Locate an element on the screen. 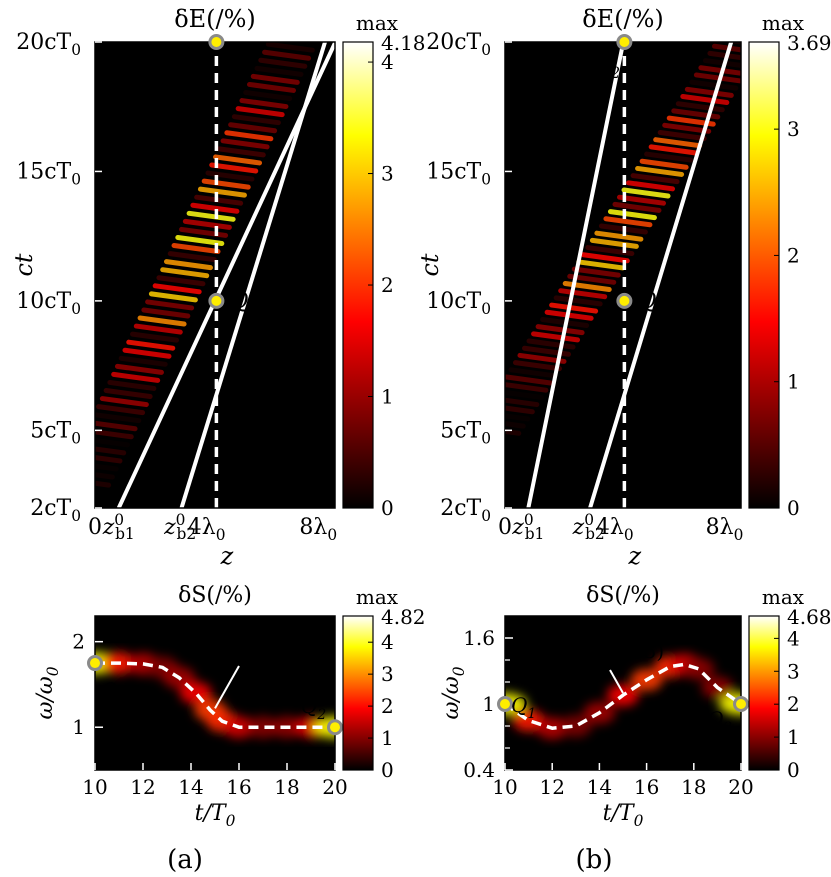 The height and width of the screenshot is (877, 831). y-tick-label: 1 is located at coordinates (78, 727).